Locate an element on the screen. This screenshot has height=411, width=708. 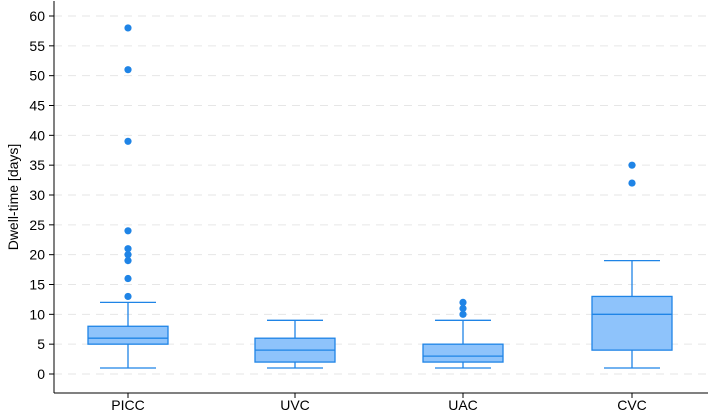
y-tick-labels: 0 5 10 15 20 25 30 35 40 45 50 55 60 is located at coordinates (41, 195).